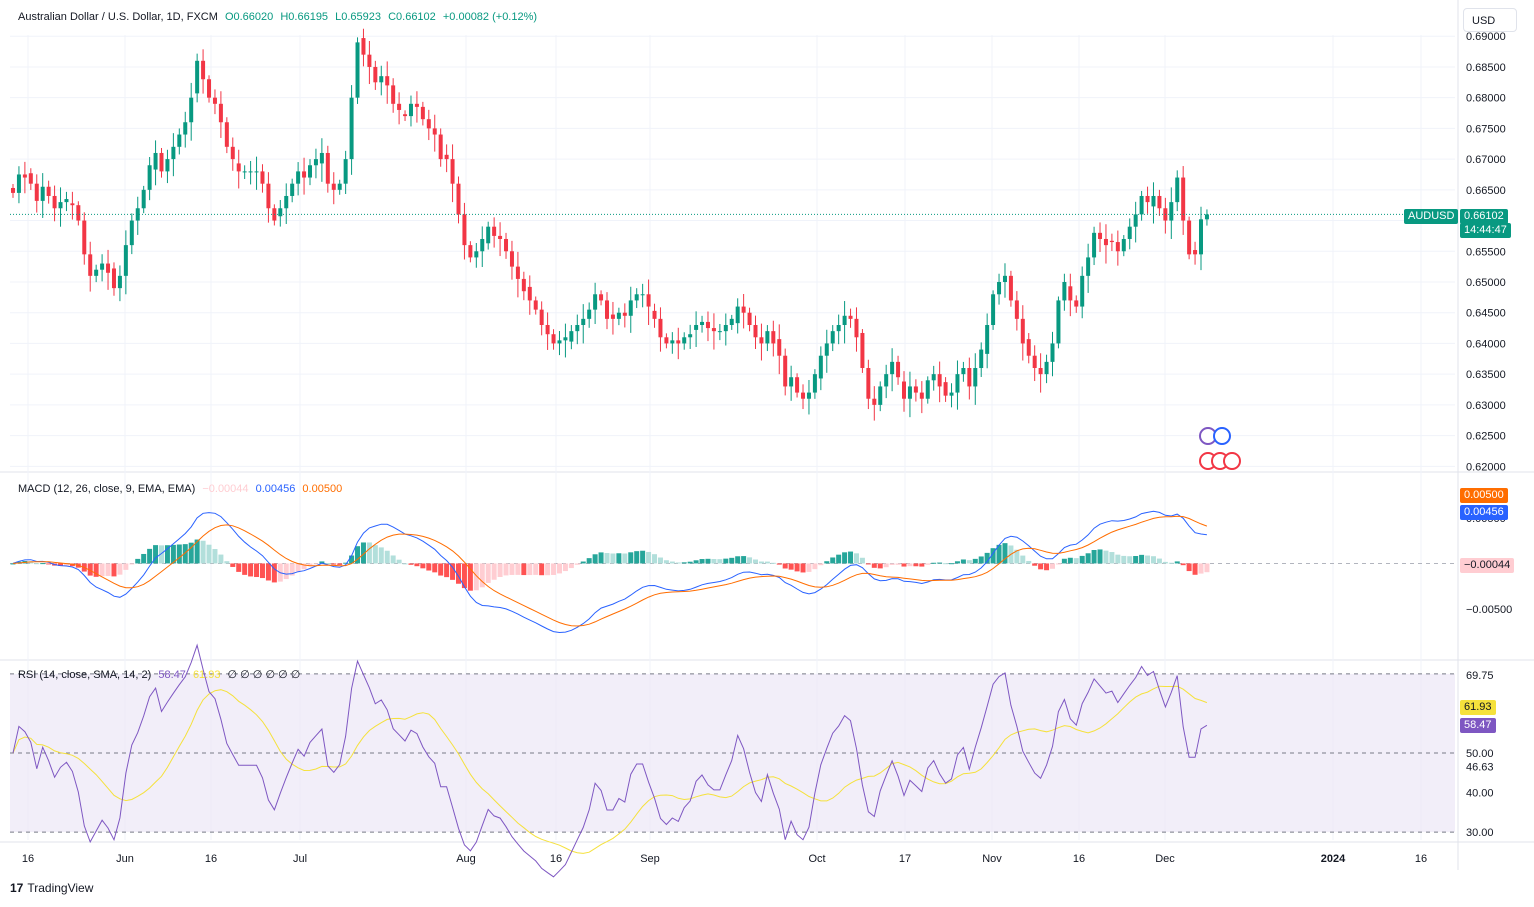 The height and width of the screenshot is (907, 1534). Describe the element at coordinates (1486, 99) in the screenshot. I see `y-tick-label: 0.68000` at that location.